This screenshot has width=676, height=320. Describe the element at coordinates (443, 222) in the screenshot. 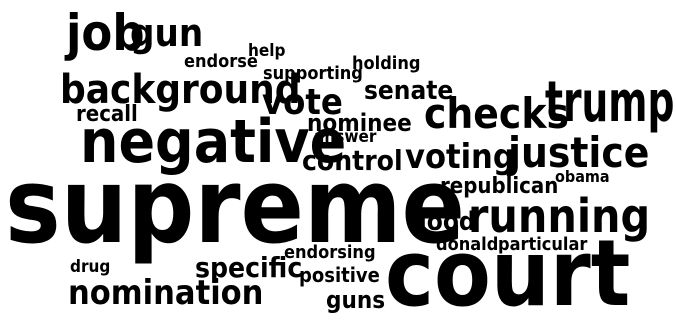

I see `word-good: good` at that location.